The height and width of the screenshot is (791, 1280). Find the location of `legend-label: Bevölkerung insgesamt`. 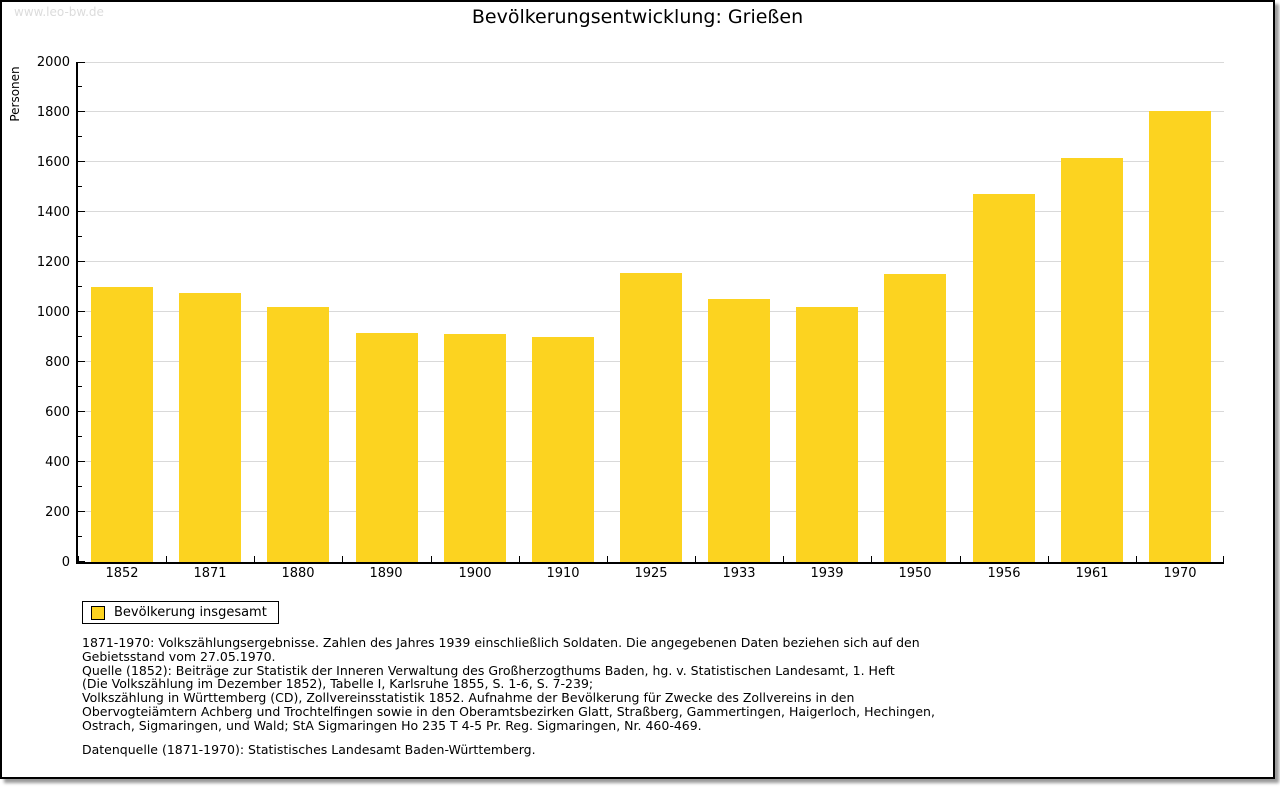

legend-label: Bevölkerung insgesamt is located at coordinates (190, 612).